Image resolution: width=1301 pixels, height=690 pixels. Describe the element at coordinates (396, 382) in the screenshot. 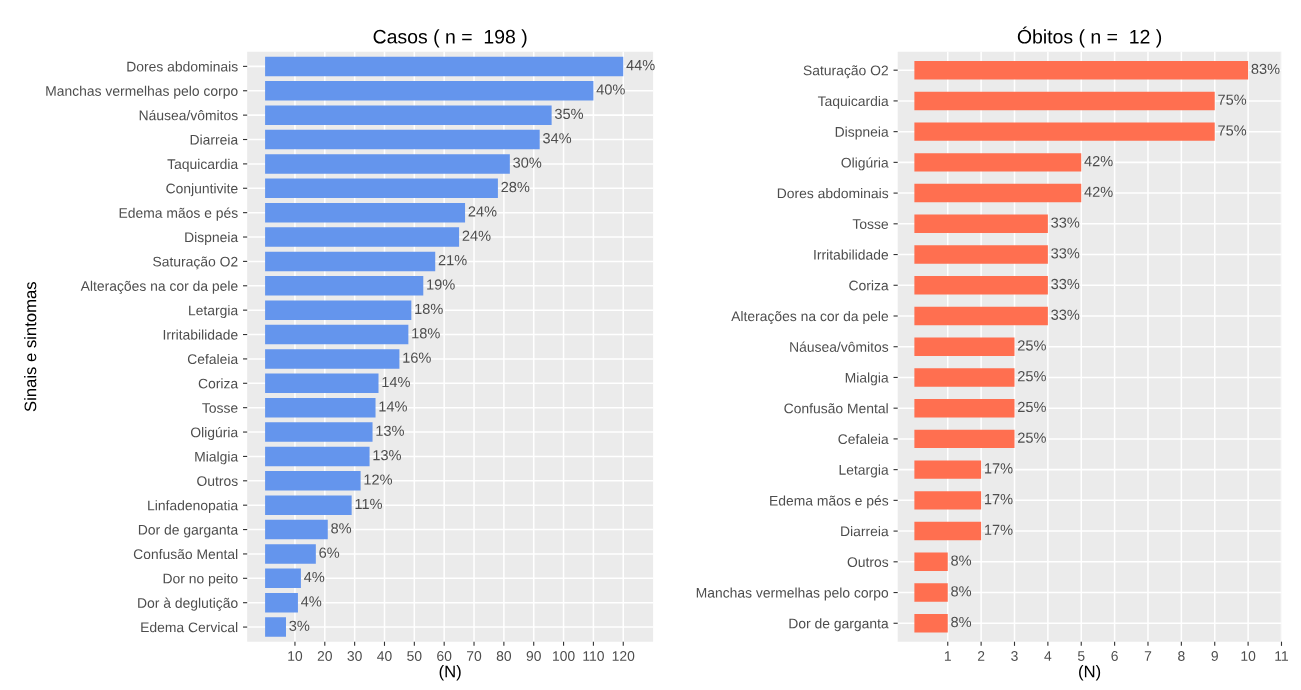

I see `annotation: 14%` at that location.